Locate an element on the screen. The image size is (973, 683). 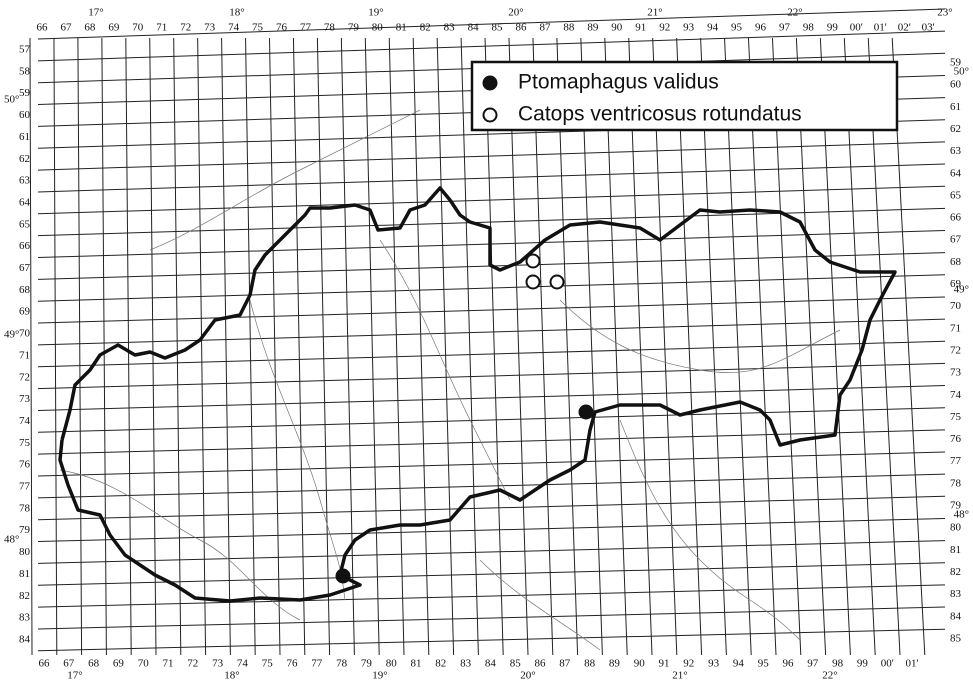
right-label: 80 is located at coordinates (956, 528).